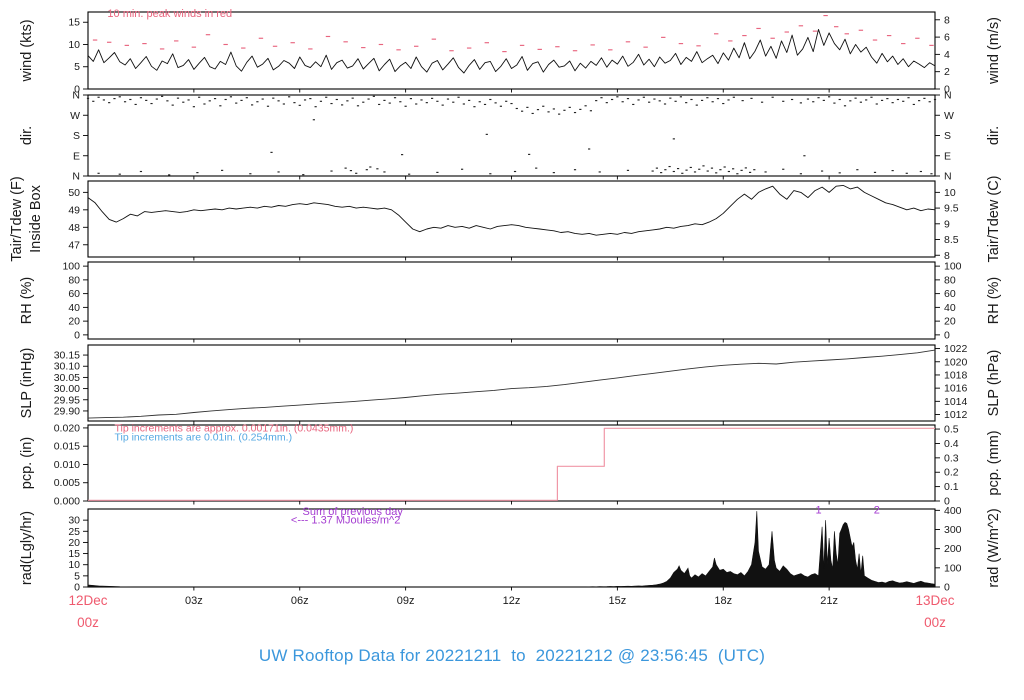 This screenshot has width=1024, height=700. What do you see at coordinates (723, 601) in the screenshot?
I see `x-tick-label: 18z` at bounding box center [723, 601].